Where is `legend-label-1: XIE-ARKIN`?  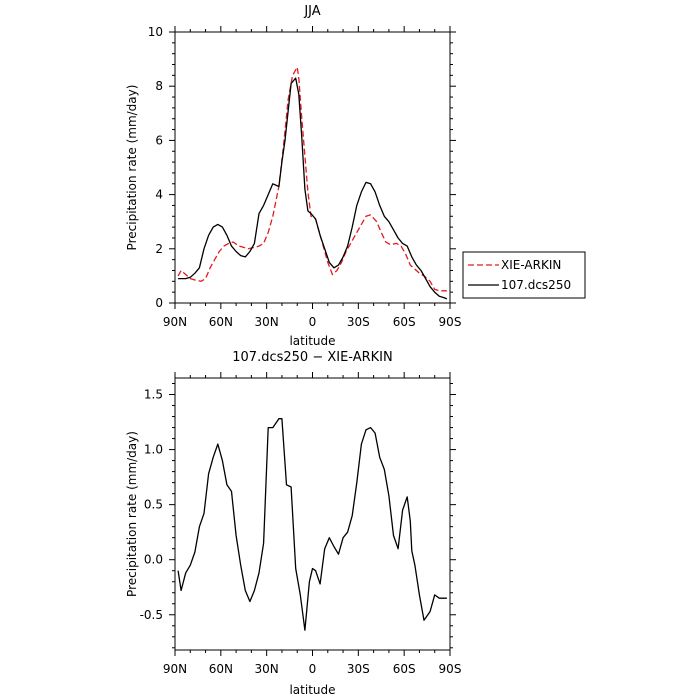 legend-label-1: XIE-ARKIN is located at coordinates (531, 265).